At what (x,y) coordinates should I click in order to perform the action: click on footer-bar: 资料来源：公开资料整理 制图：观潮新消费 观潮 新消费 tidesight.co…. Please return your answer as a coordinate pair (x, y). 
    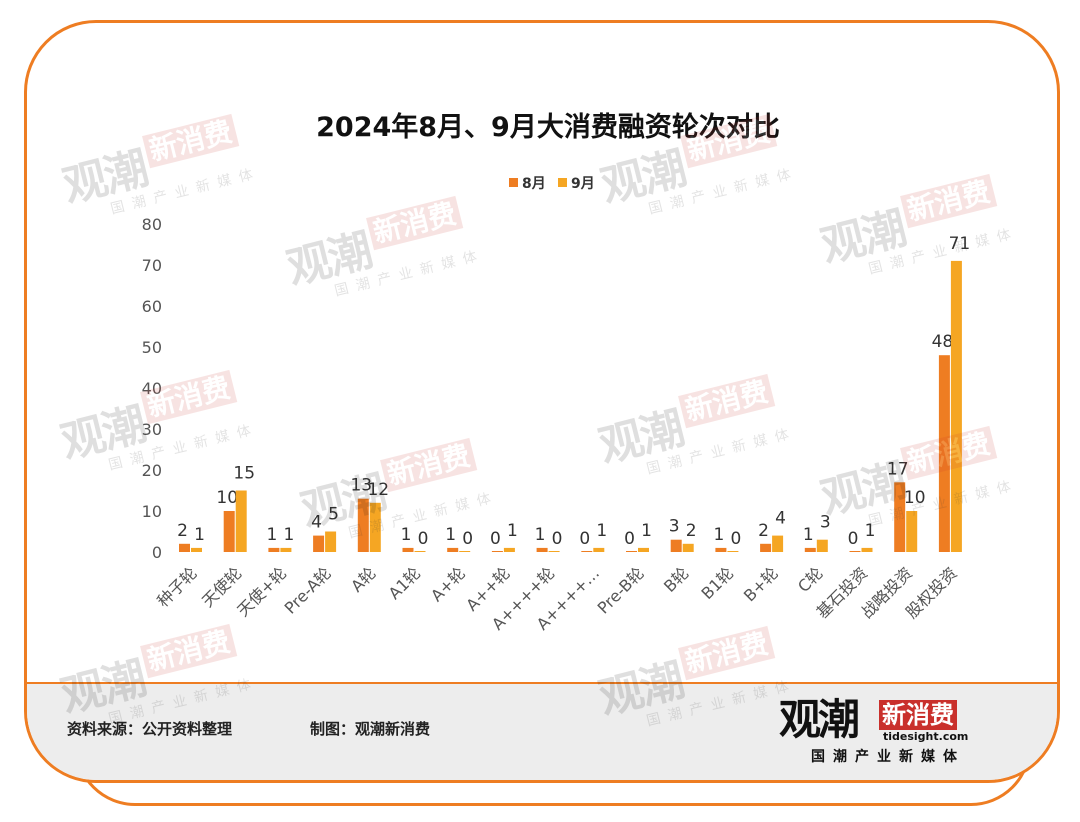
    Looking at the image, I should click on (542, 731).